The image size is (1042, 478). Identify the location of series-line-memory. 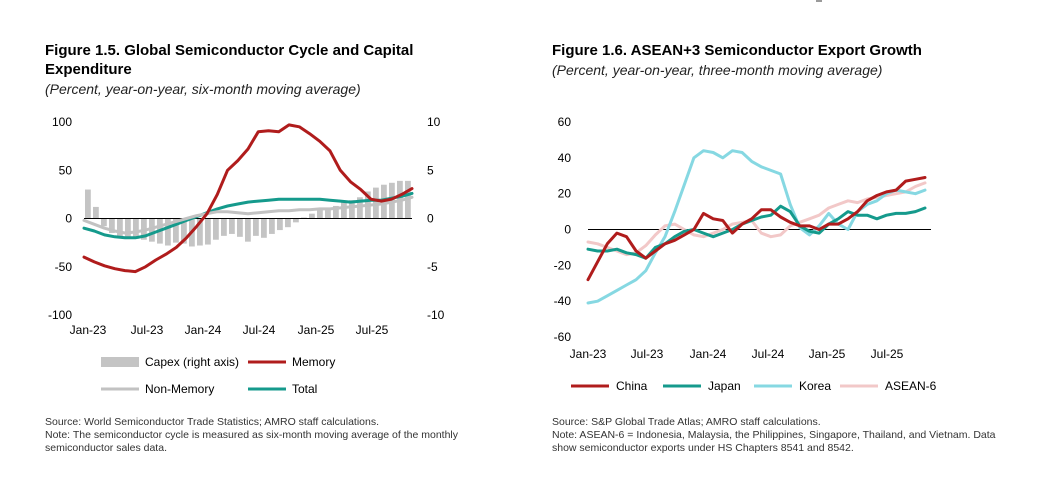
(248, 198).